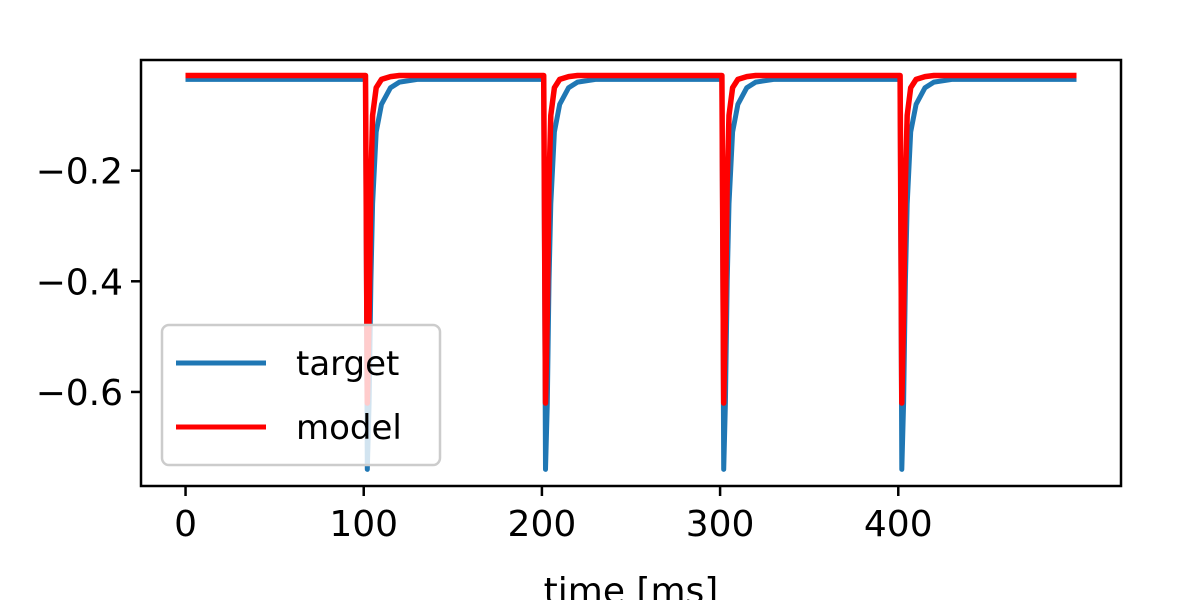 This screenshot has height=600, width=1200. Describe the element at coordinates (720, 524) in the screenshot. I see `x-tick-label: 300` at that location.